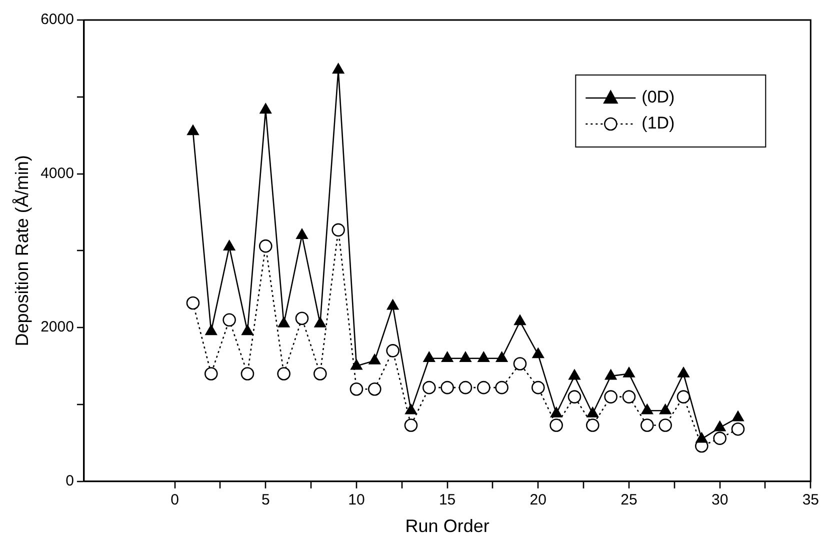 The image size is (830, 550). Describe the element at coordinates (447, 526) in the screenshot. I see `x-axis-title: Run Order` at that location.